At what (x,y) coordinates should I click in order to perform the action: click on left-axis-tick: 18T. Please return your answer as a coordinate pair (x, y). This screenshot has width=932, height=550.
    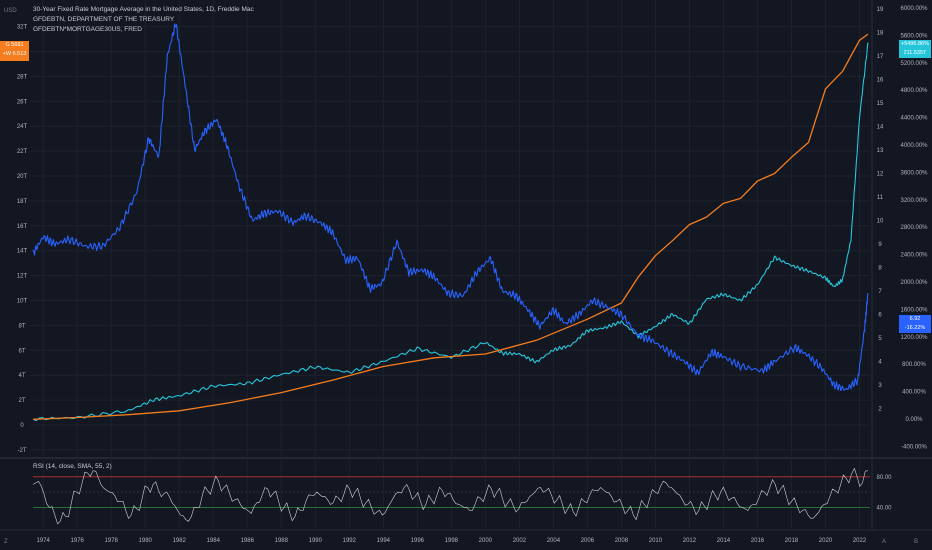
    Looking at the image, I should click on (22, 202).